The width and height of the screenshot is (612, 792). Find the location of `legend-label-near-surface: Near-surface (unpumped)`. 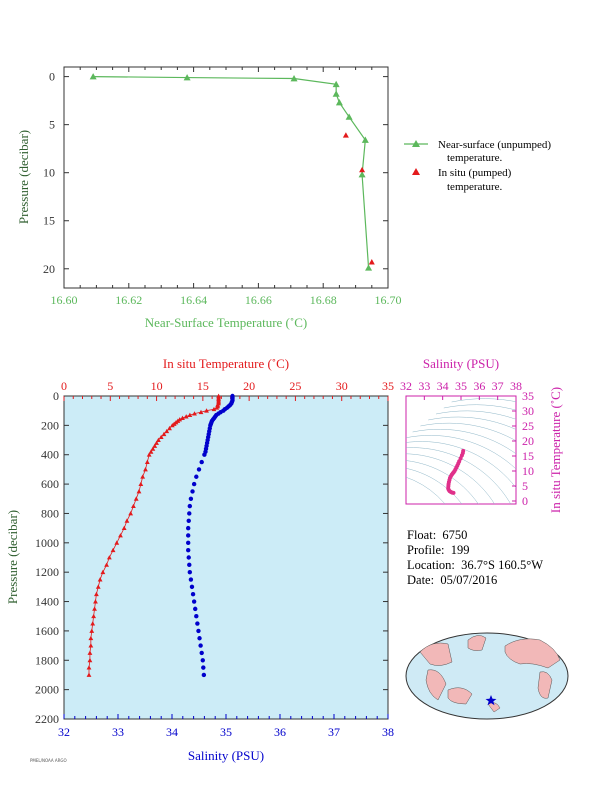

legend-label-near-surface: Near-surface (unpumped) is located at coordinates (494, 145).